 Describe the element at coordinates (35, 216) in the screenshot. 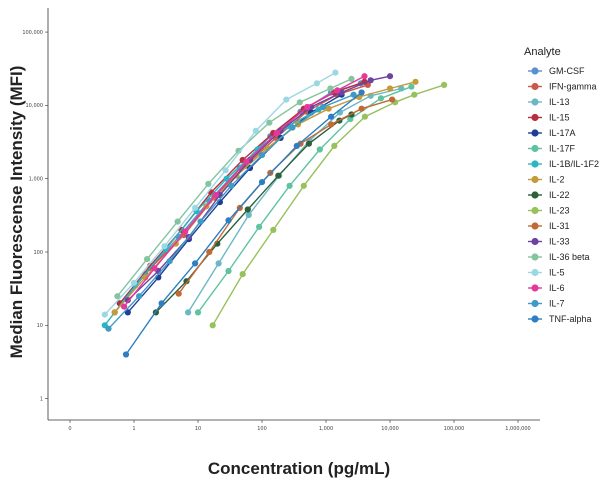

I see `y-ticks: 1 10 100 1,000 10,000 100,000` at that location.